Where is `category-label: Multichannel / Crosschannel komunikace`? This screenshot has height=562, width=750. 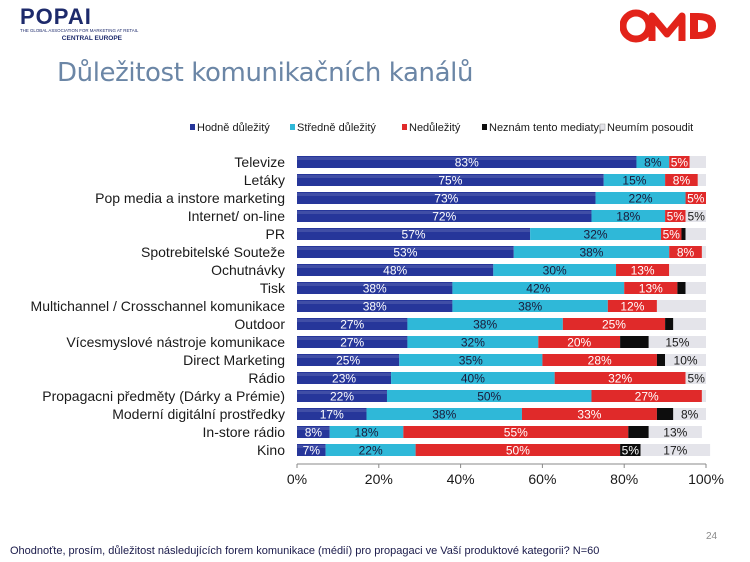
category-label: Multichannel / Crosschannel komunikace is located at coordinates (158, 306).